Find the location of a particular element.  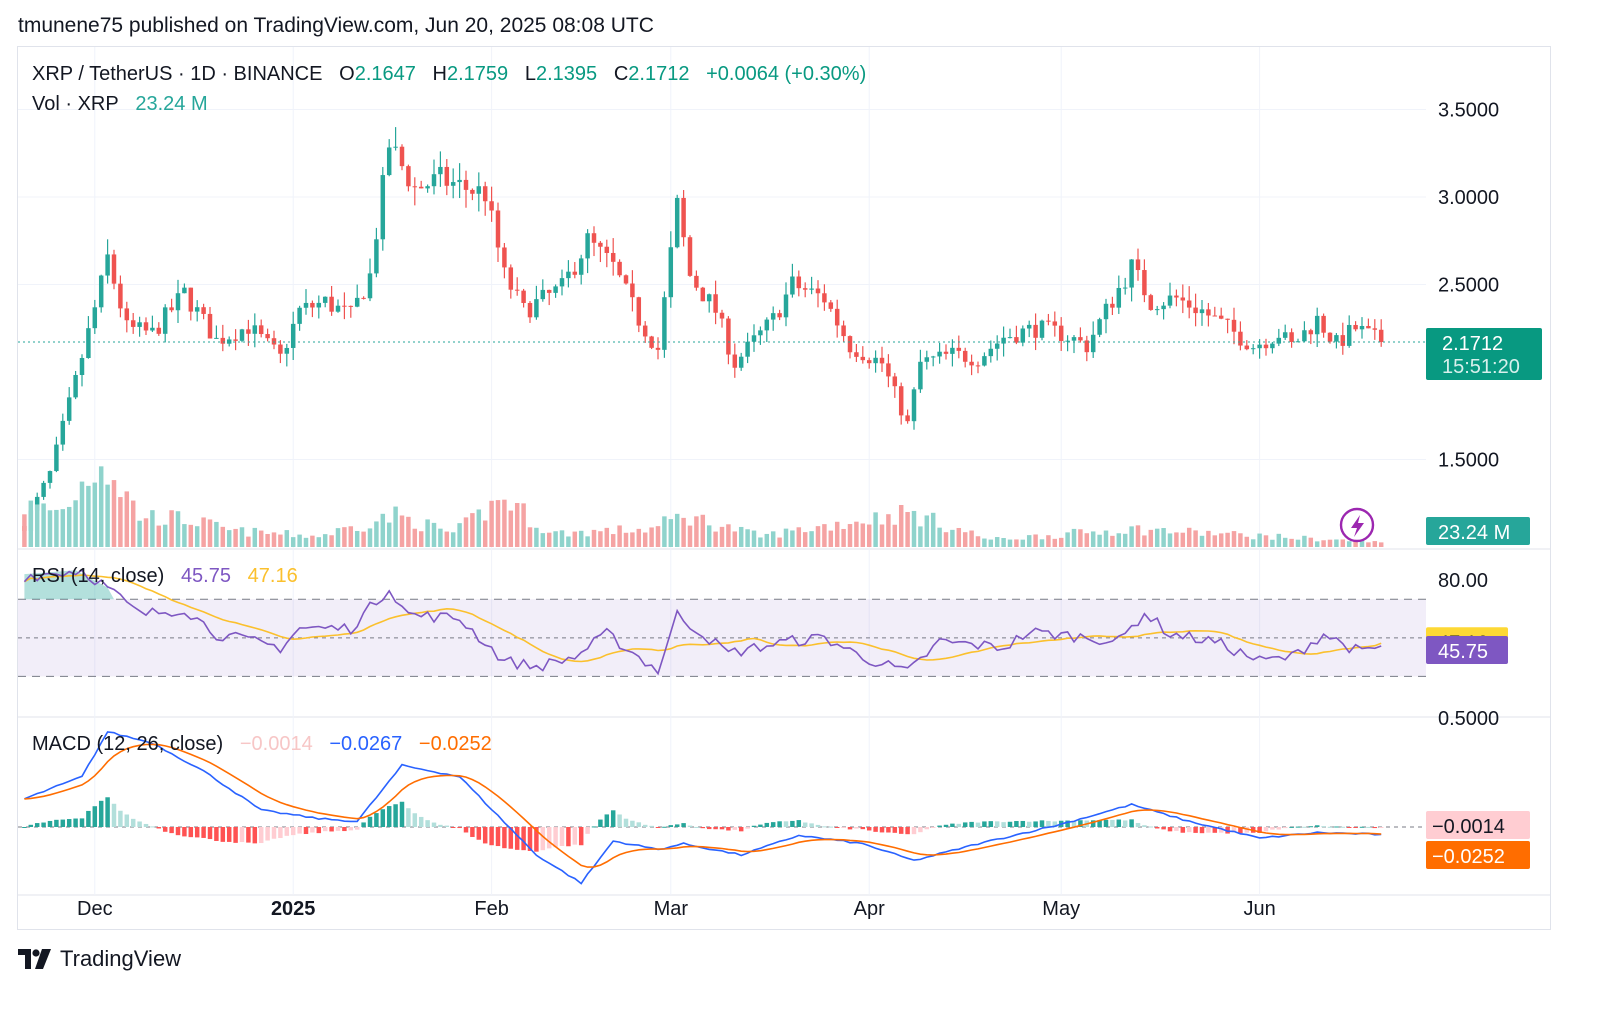

rsi-pane is located at coordinates (722, 622).